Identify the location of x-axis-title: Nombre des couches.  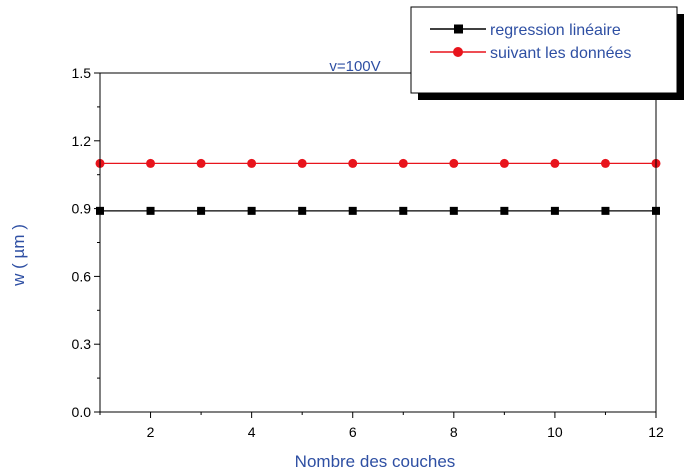
(375, 461).